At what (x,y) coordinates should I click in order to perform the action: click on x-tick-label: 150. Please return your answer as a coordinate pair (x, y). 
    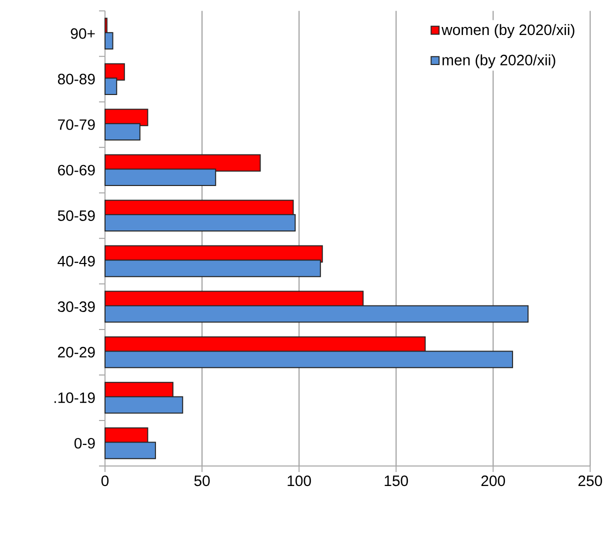
    Looking at the image, I should click on (396, 481).